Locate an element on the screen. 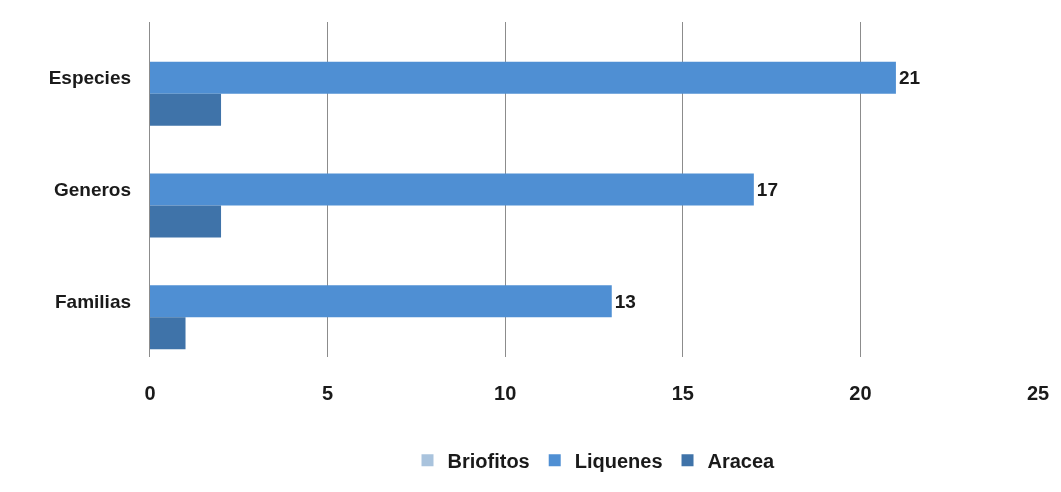 The image size is (1061, 492). legend-label: Briofitos is located at coordinates (488, 461).